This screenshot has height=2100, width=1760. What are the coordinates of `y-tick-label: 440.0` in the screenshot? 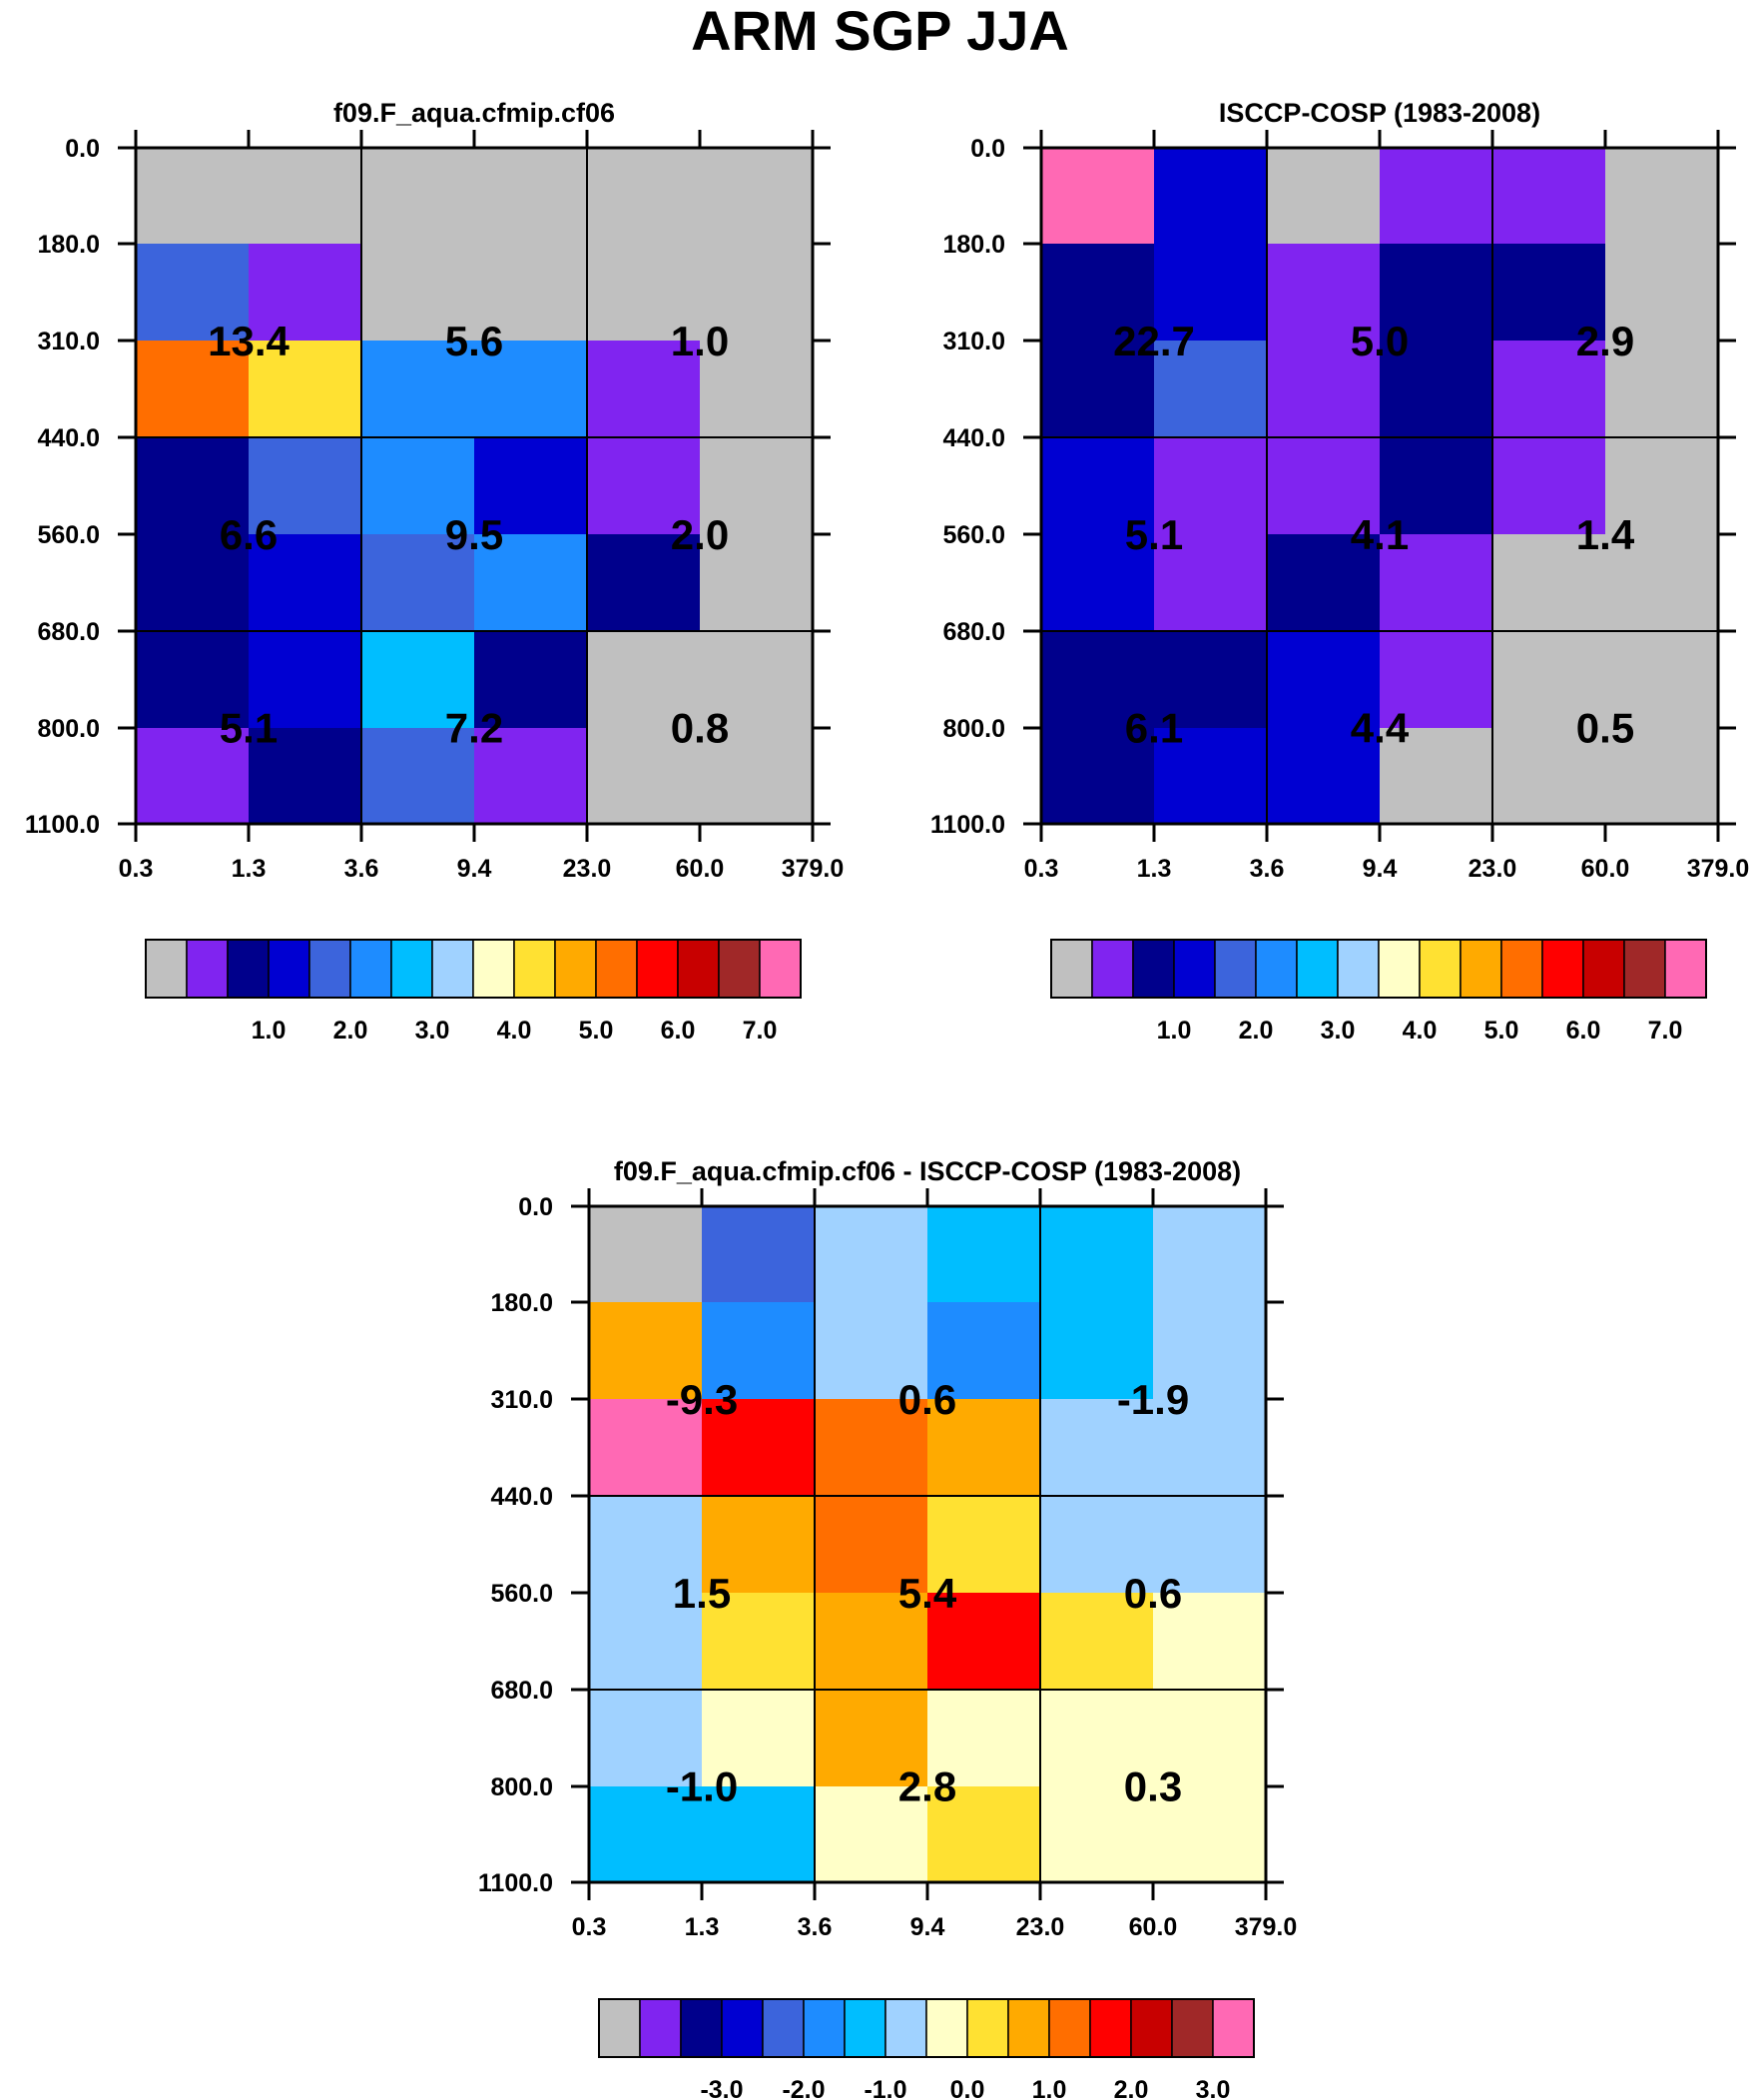 It's located at (68, 438).